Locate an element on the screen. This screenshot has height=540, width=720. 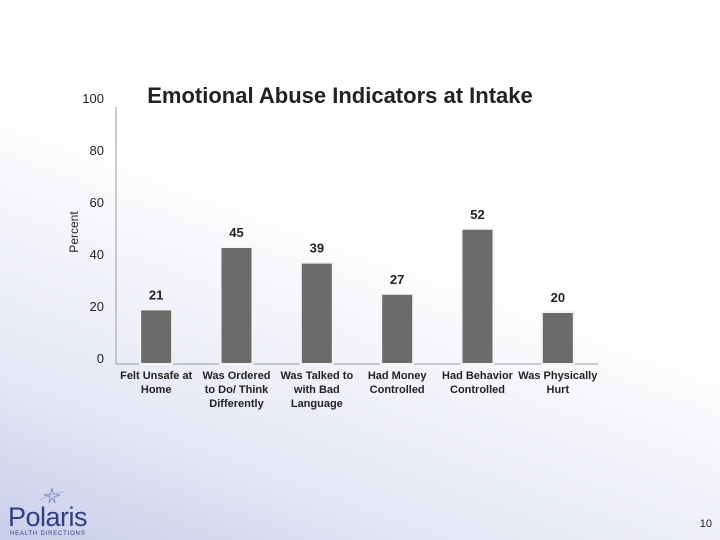
category-label-line: Was Ordered is located at coordinates (236, 376).